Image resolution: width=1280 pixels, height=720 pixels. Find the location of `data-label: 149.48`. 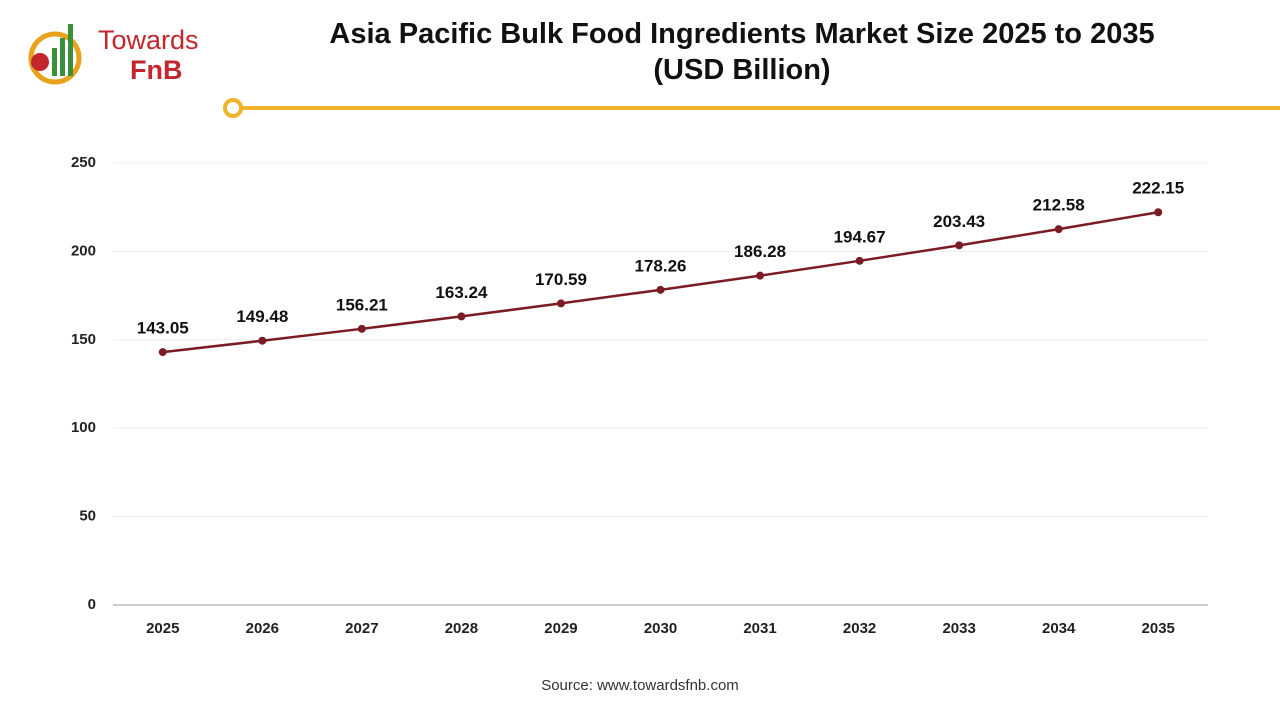

data-label: 149.48 is located at coordinates (262, 316).